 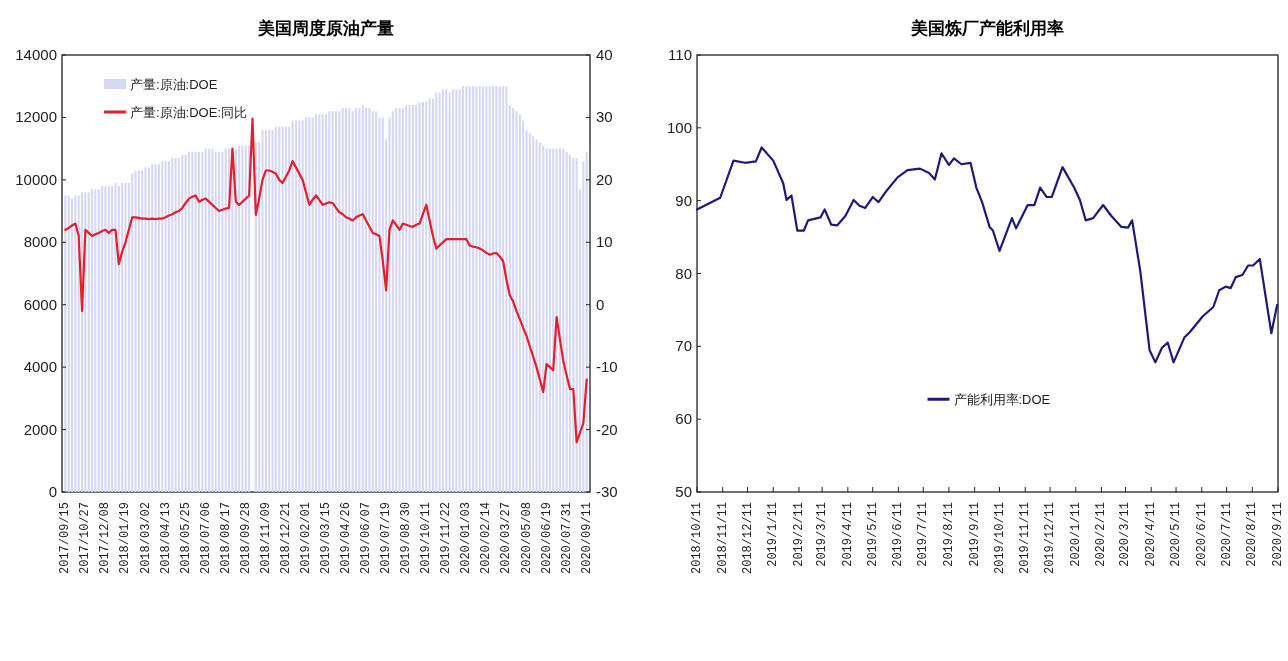 I want to click on x-tick-label: 2018/12/21, so click(x=285, y=538).